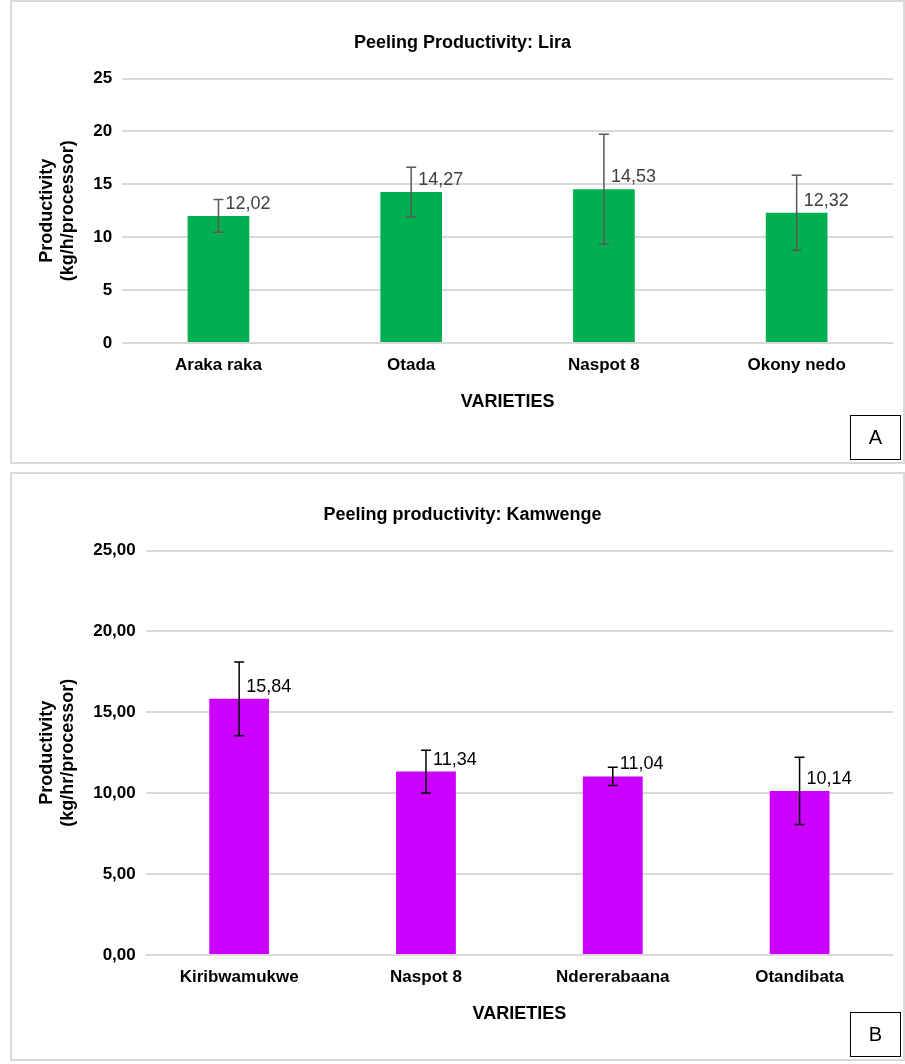  Describe the element at coordinates (454, 758) in the screenshot. I see `data-label: 11,34` at that location.